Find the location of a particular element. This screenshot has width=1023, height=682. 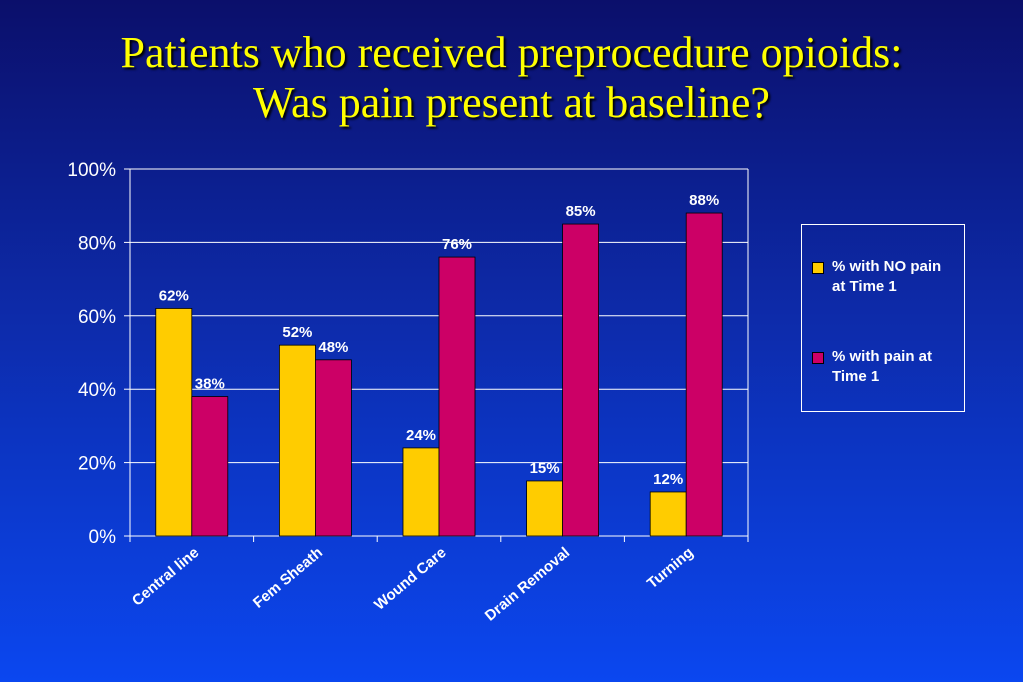

data-label: 12% is located at coordinates (668, 479).